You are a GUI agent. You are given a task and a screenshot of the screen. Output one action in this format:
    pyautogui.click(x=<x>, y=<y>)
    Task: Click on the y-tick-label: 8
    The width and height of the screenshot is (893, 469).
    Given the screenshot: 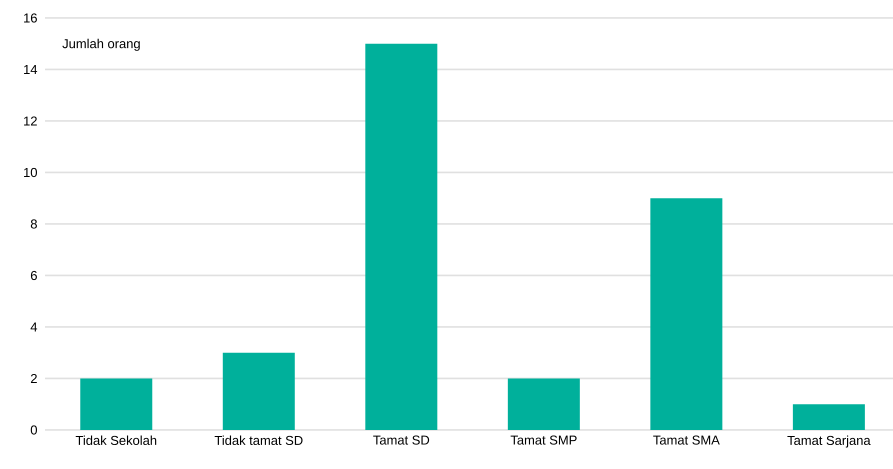 What is the action you would take?
    pyautogui.click(x=33, y=224)
    